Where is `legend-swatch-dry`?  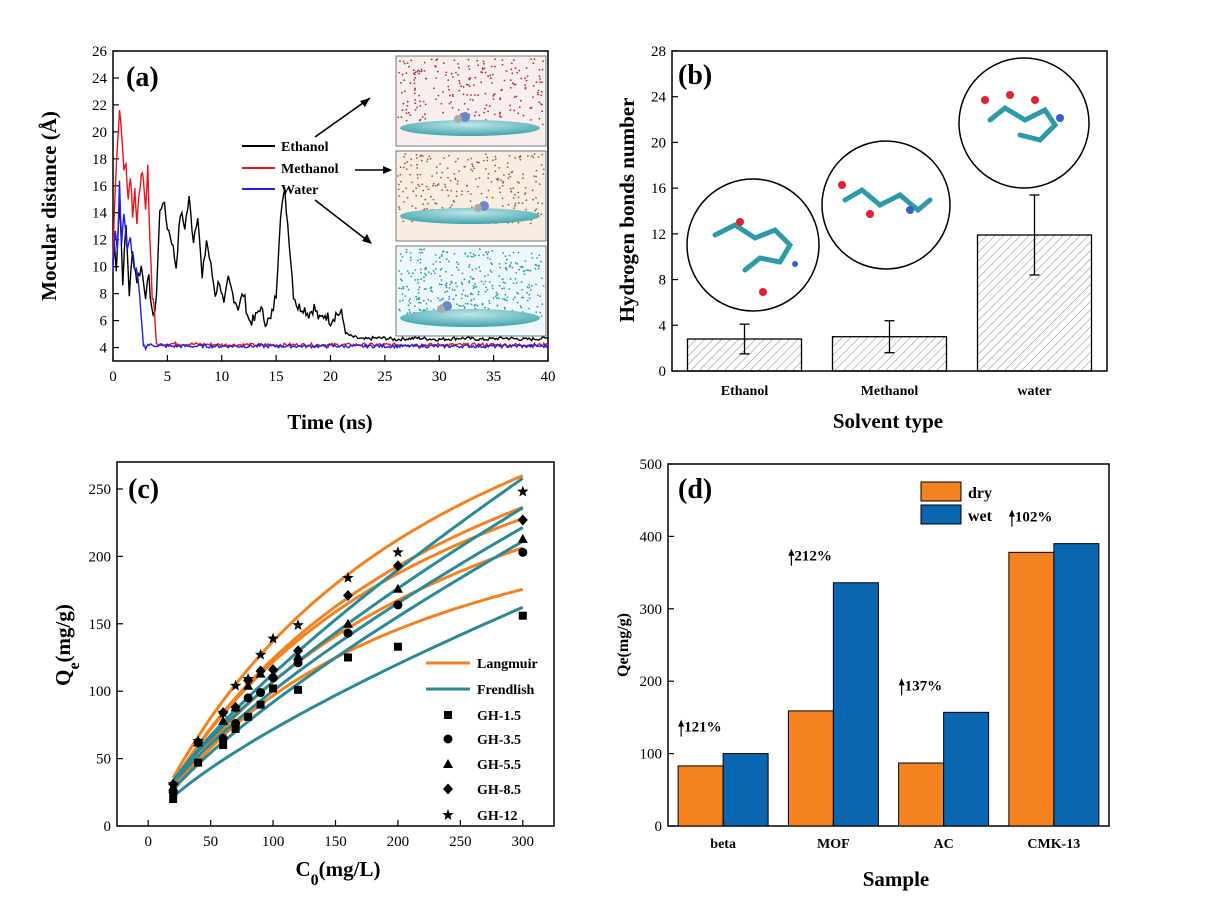 legend-swatch-dry is located at coordinates (941, 491).